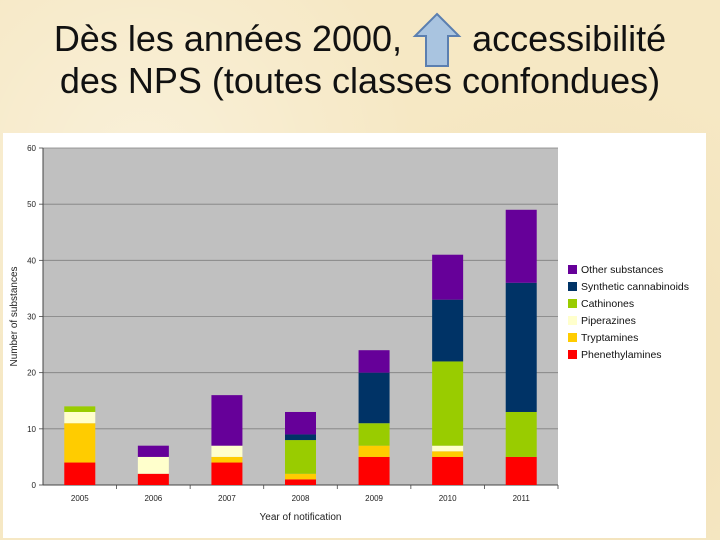  I want to click on x-tick-label: 2007, so click(227, 498).